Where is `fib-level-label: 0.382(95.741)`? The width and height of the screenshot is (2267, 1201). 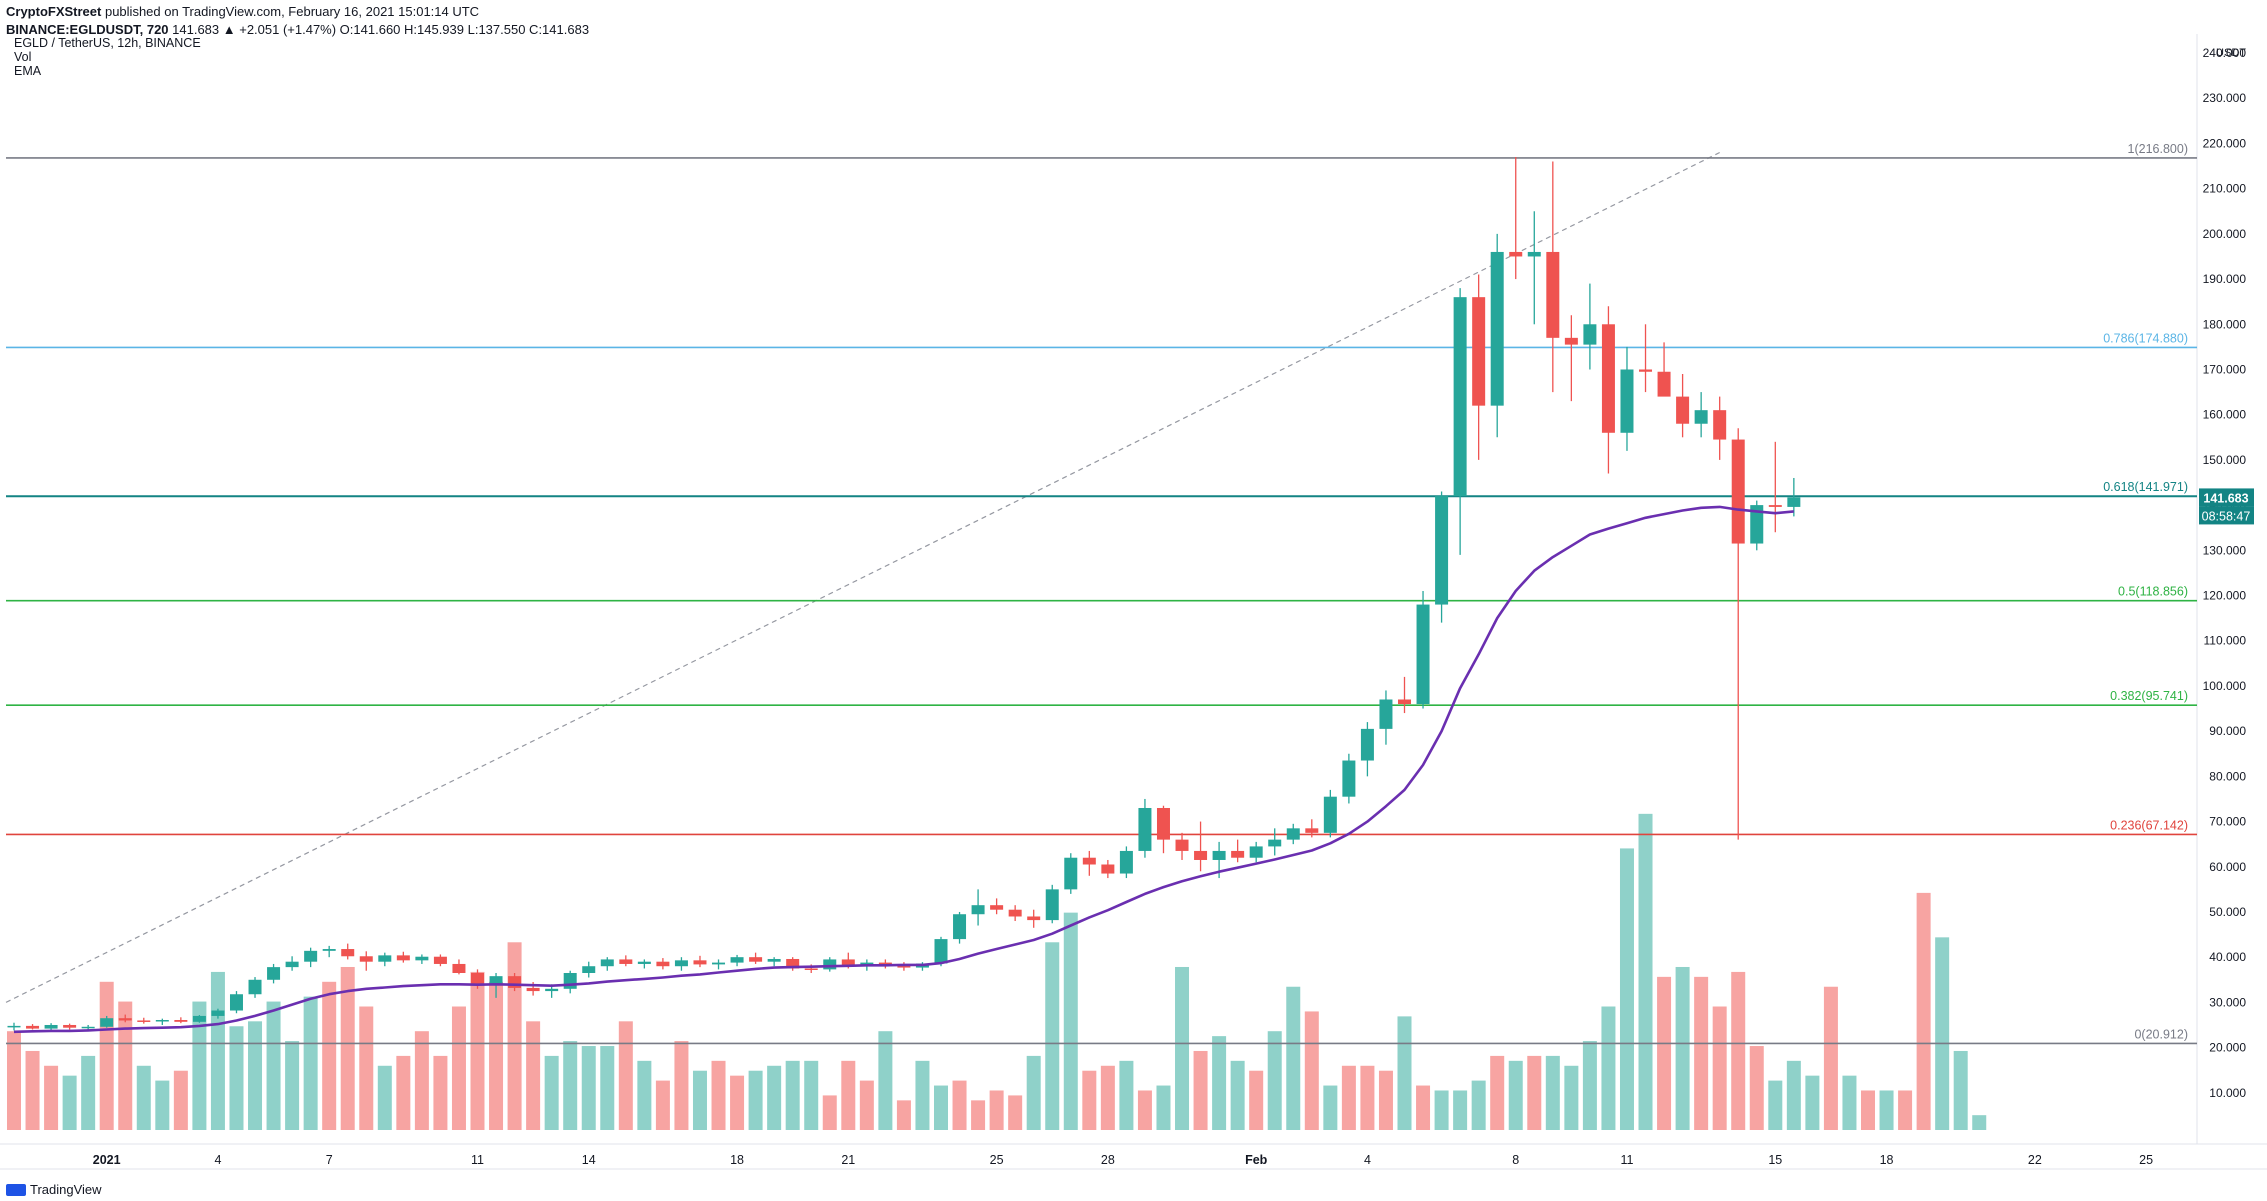
fib-level-label: 0.382(95.741) is located at coordinates (2149, 696).